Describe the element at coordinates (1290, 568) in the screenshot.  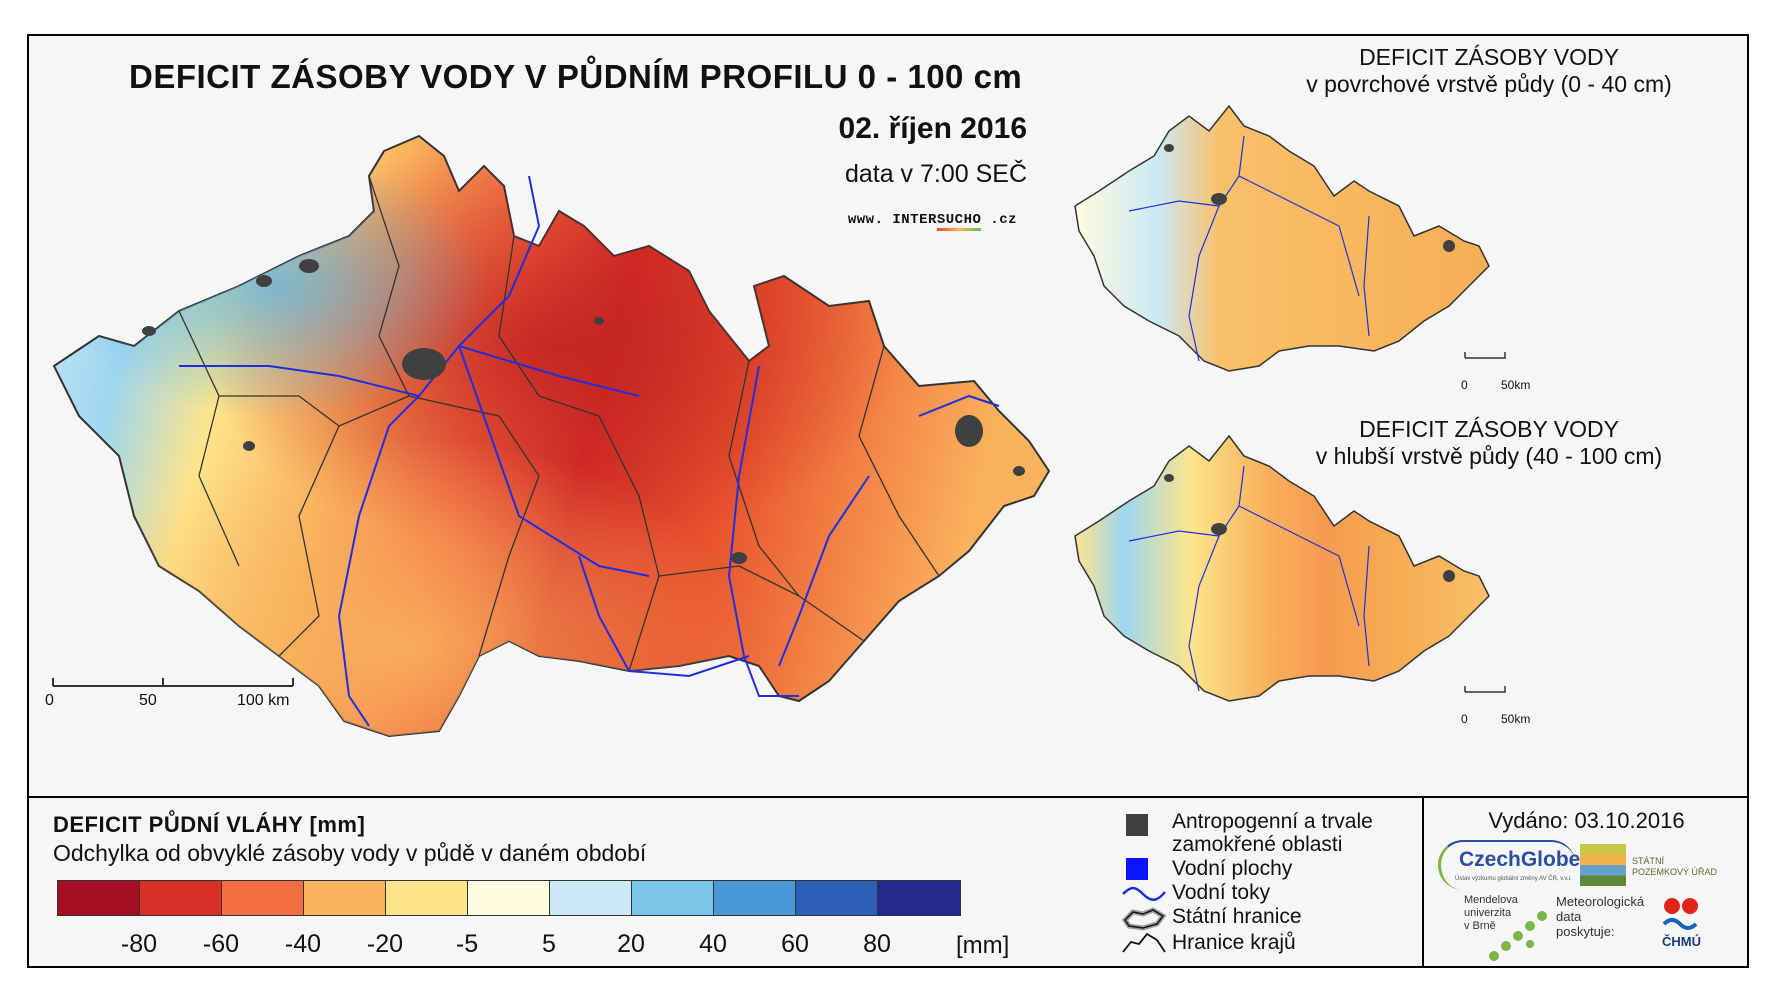
I see `inset-bottom-map` at that location.